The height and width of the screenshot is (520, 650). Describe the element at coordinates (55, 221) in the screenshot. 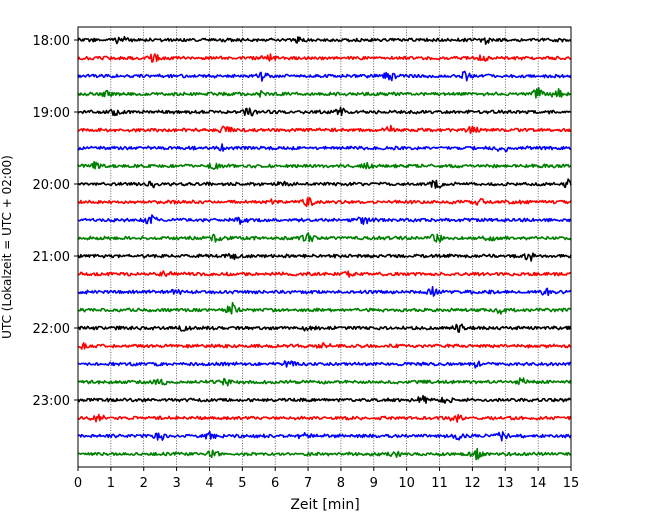

I see `y-axis: 18:00 19:00 20:00 21:00 22:00 23:00` at that location.